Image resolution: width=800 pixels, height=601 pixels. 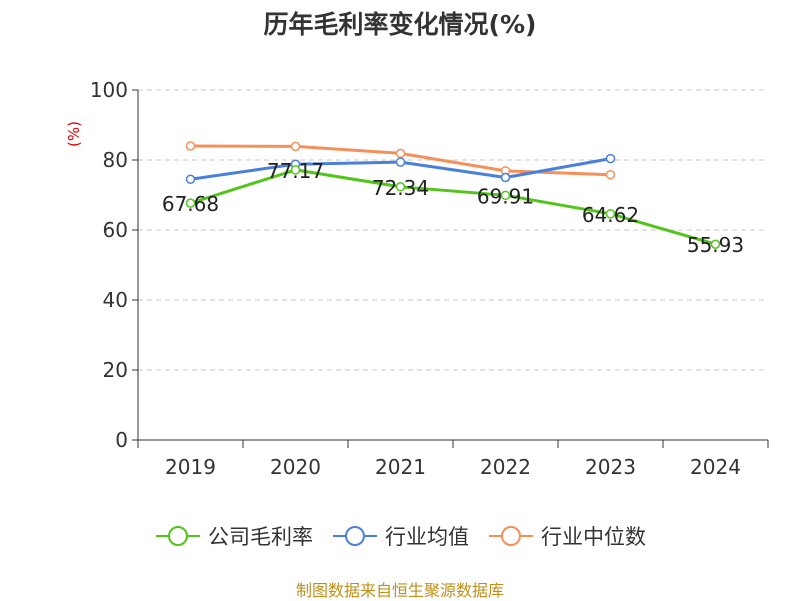 I want to click on x-tick-label: 2020, so click(x=295, y=467).